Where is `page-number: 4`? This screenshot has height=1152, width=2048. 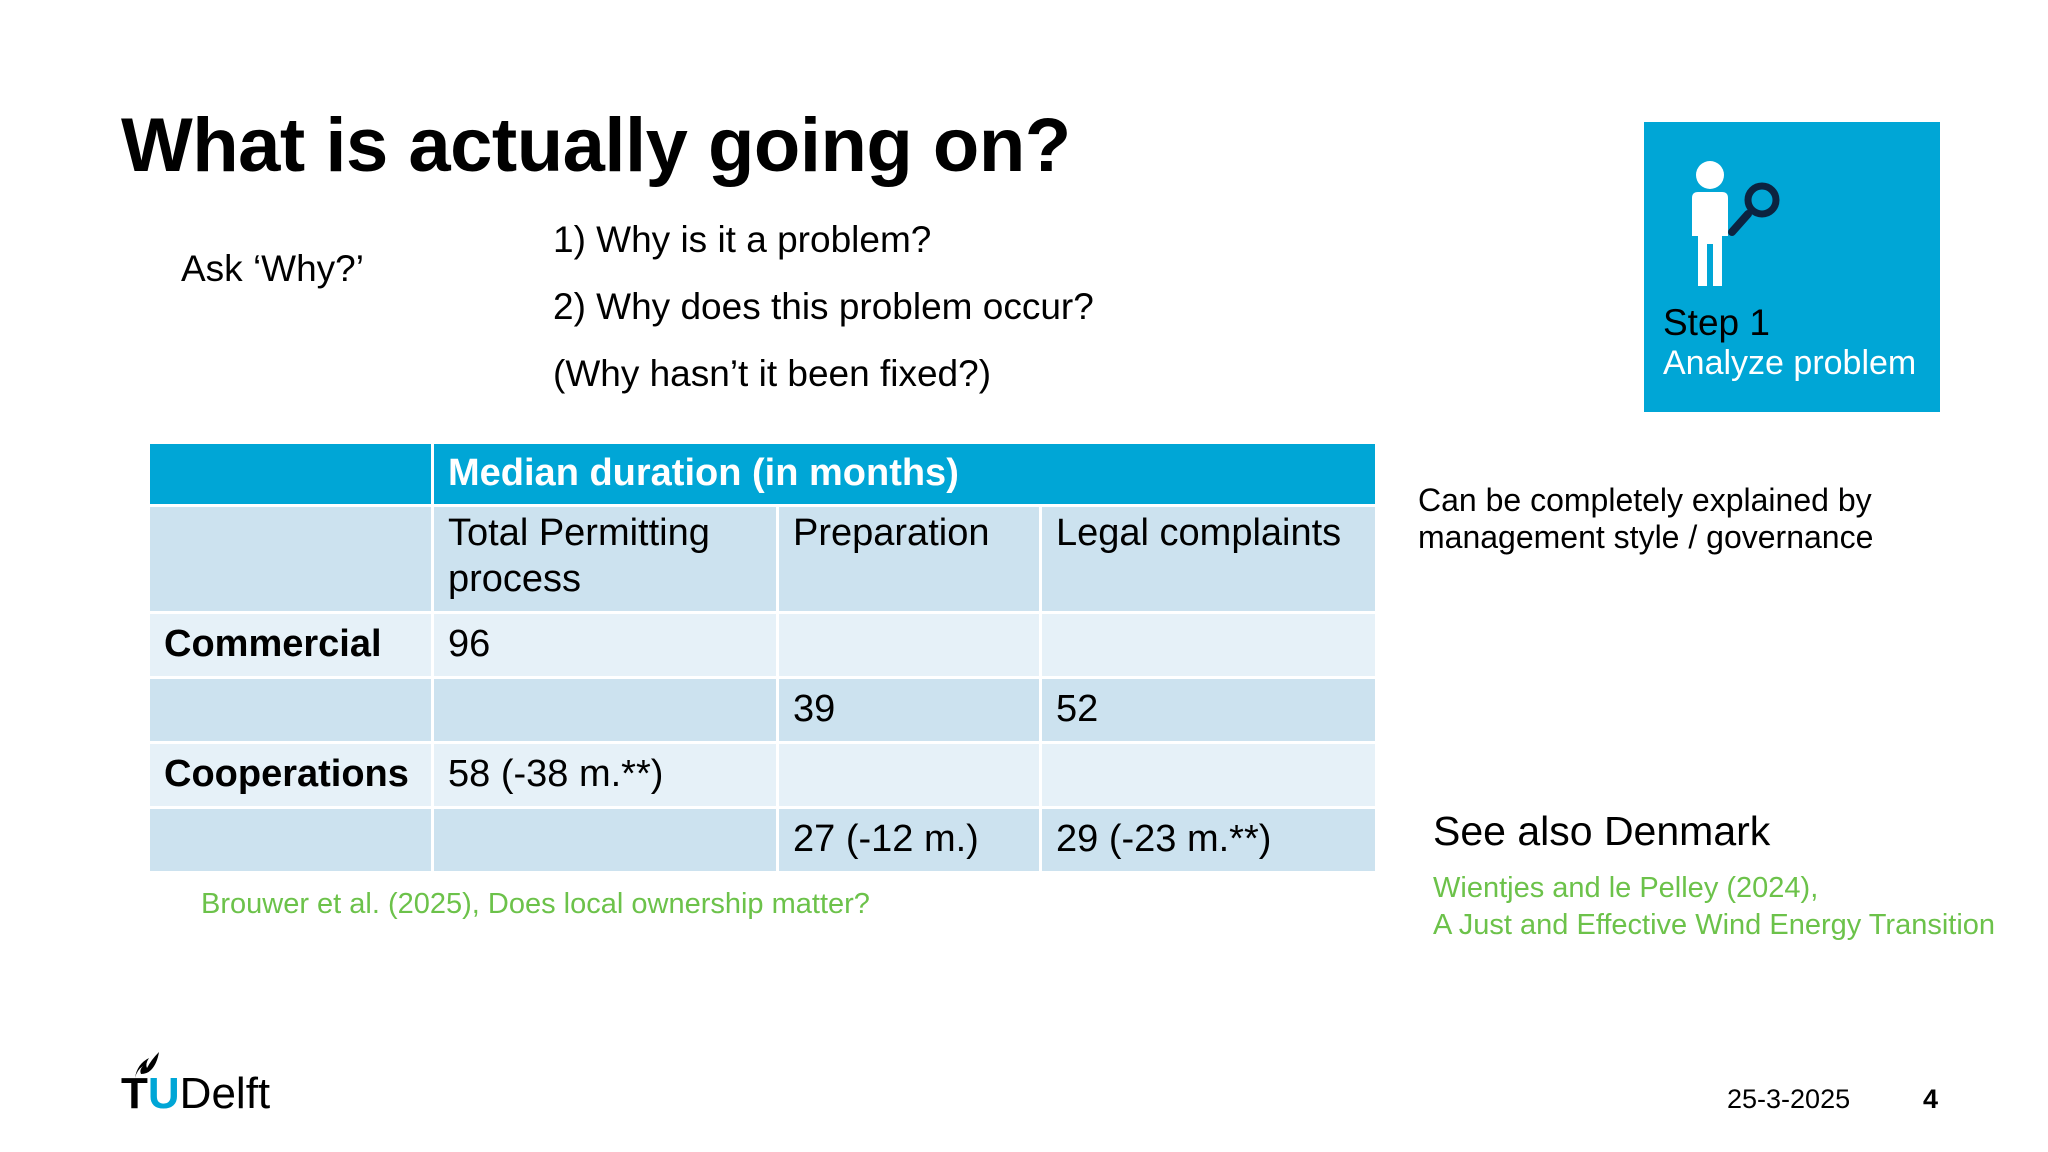 page-number: 4 is located at coordinates (1931, 1099).